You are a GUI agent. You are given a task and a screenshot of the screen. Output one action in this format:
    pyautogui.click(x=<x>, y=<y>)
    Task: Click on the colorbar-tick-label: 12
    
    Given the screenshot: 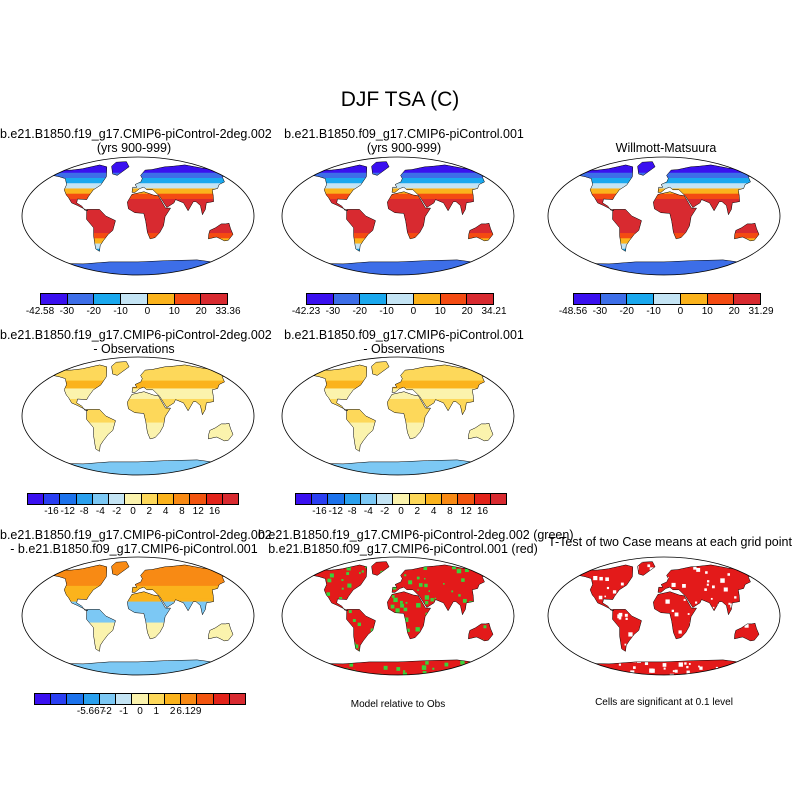 What is the action you would take?
    pyautogui.click(x=466, y=511)
    